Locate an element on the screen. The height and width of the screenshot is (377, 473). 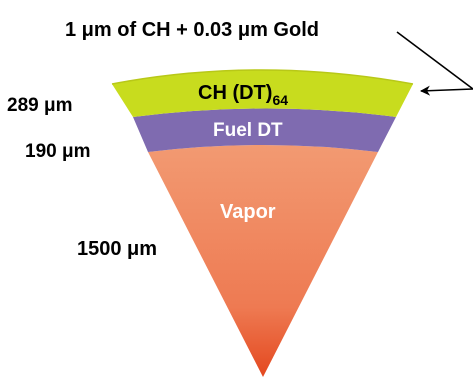
ablator-layer is located at coordinates (262, 93).